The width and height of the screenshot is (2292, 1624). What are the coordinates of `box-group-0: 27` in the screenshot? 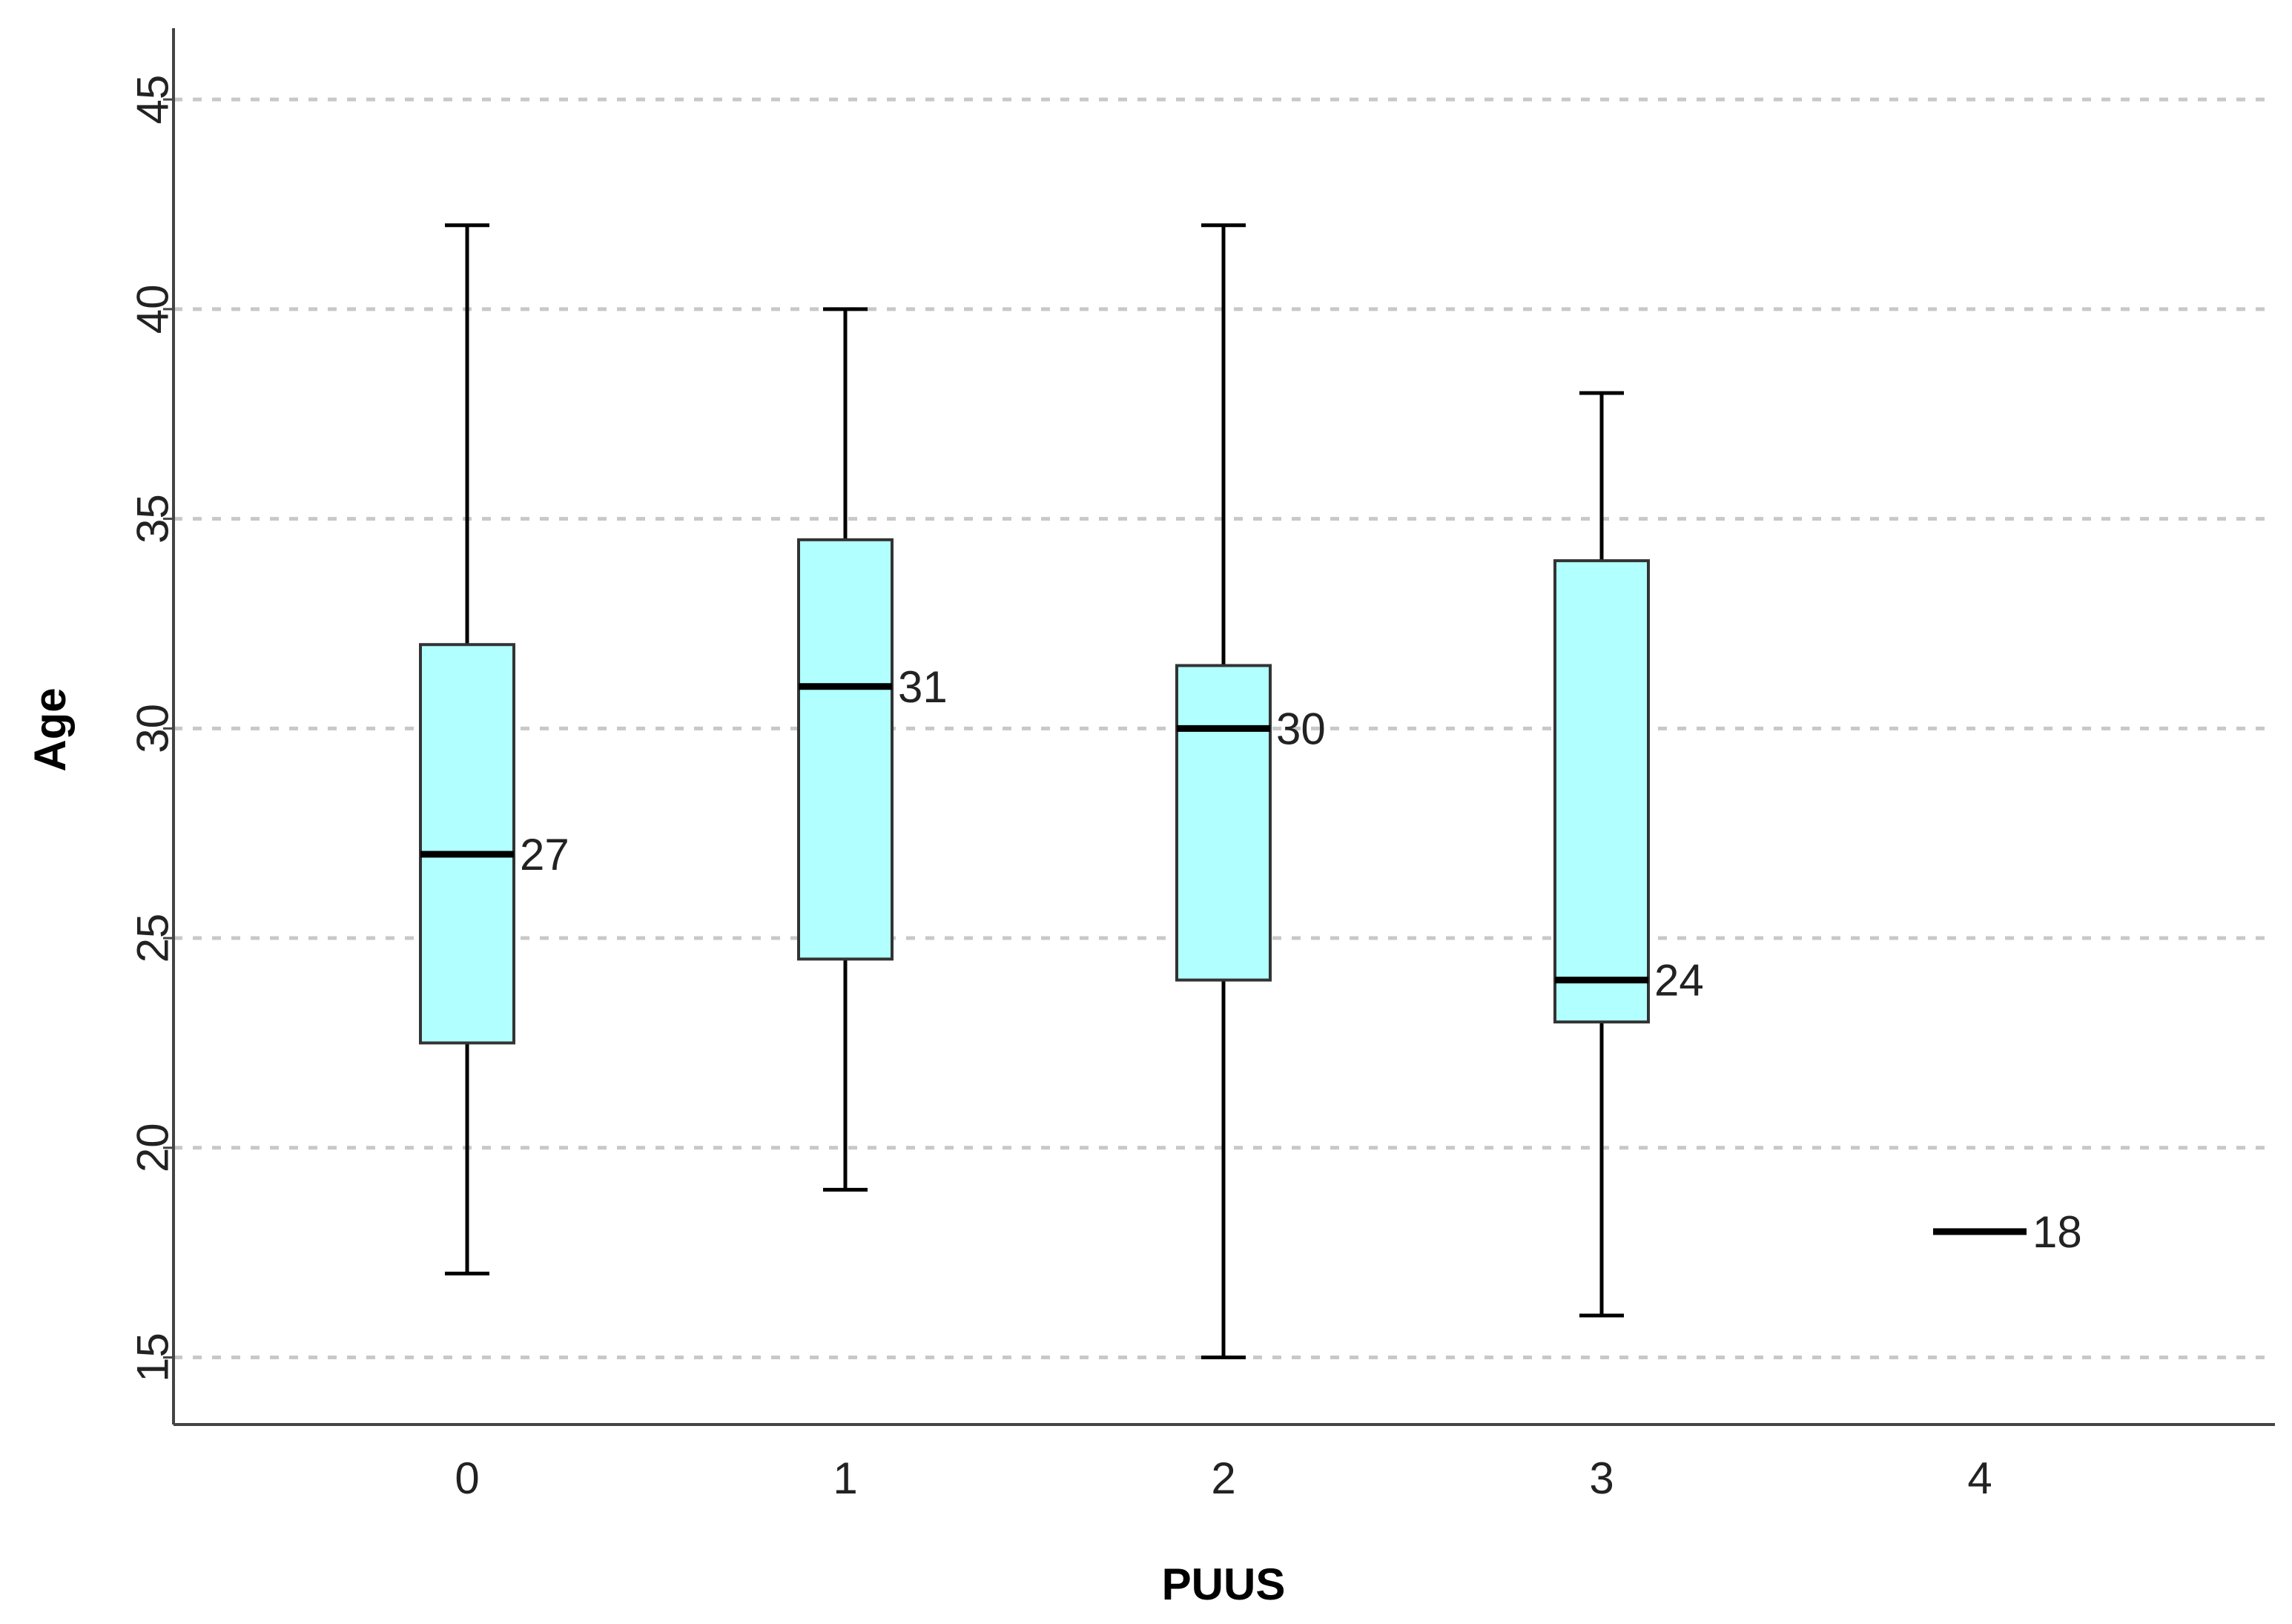 It's located at (494, 749).